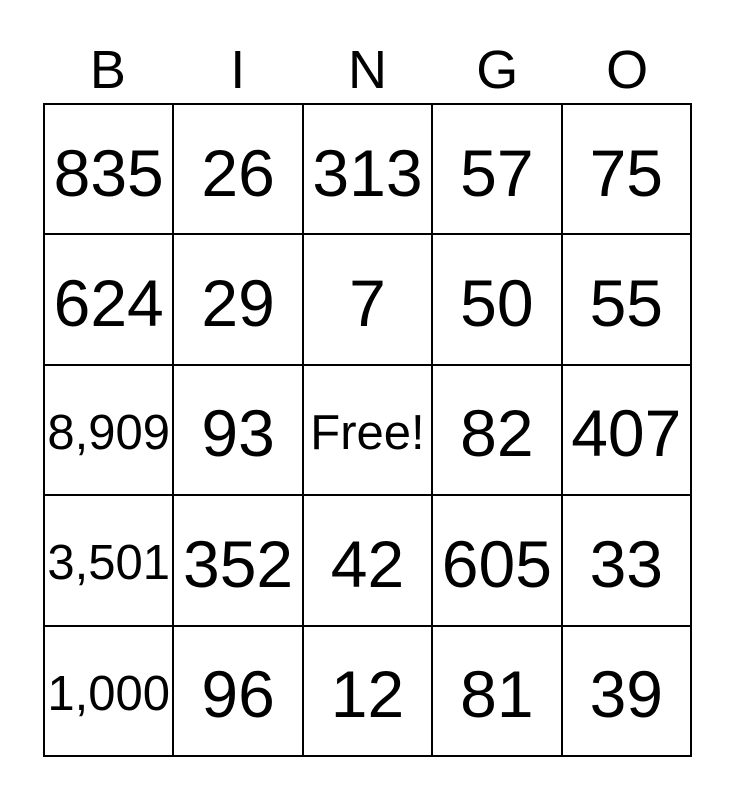 The image size is (736, 800). Describe the element at coordinates (497, 691) in the screenshot. I see `bingo-cell: 81` at that location.